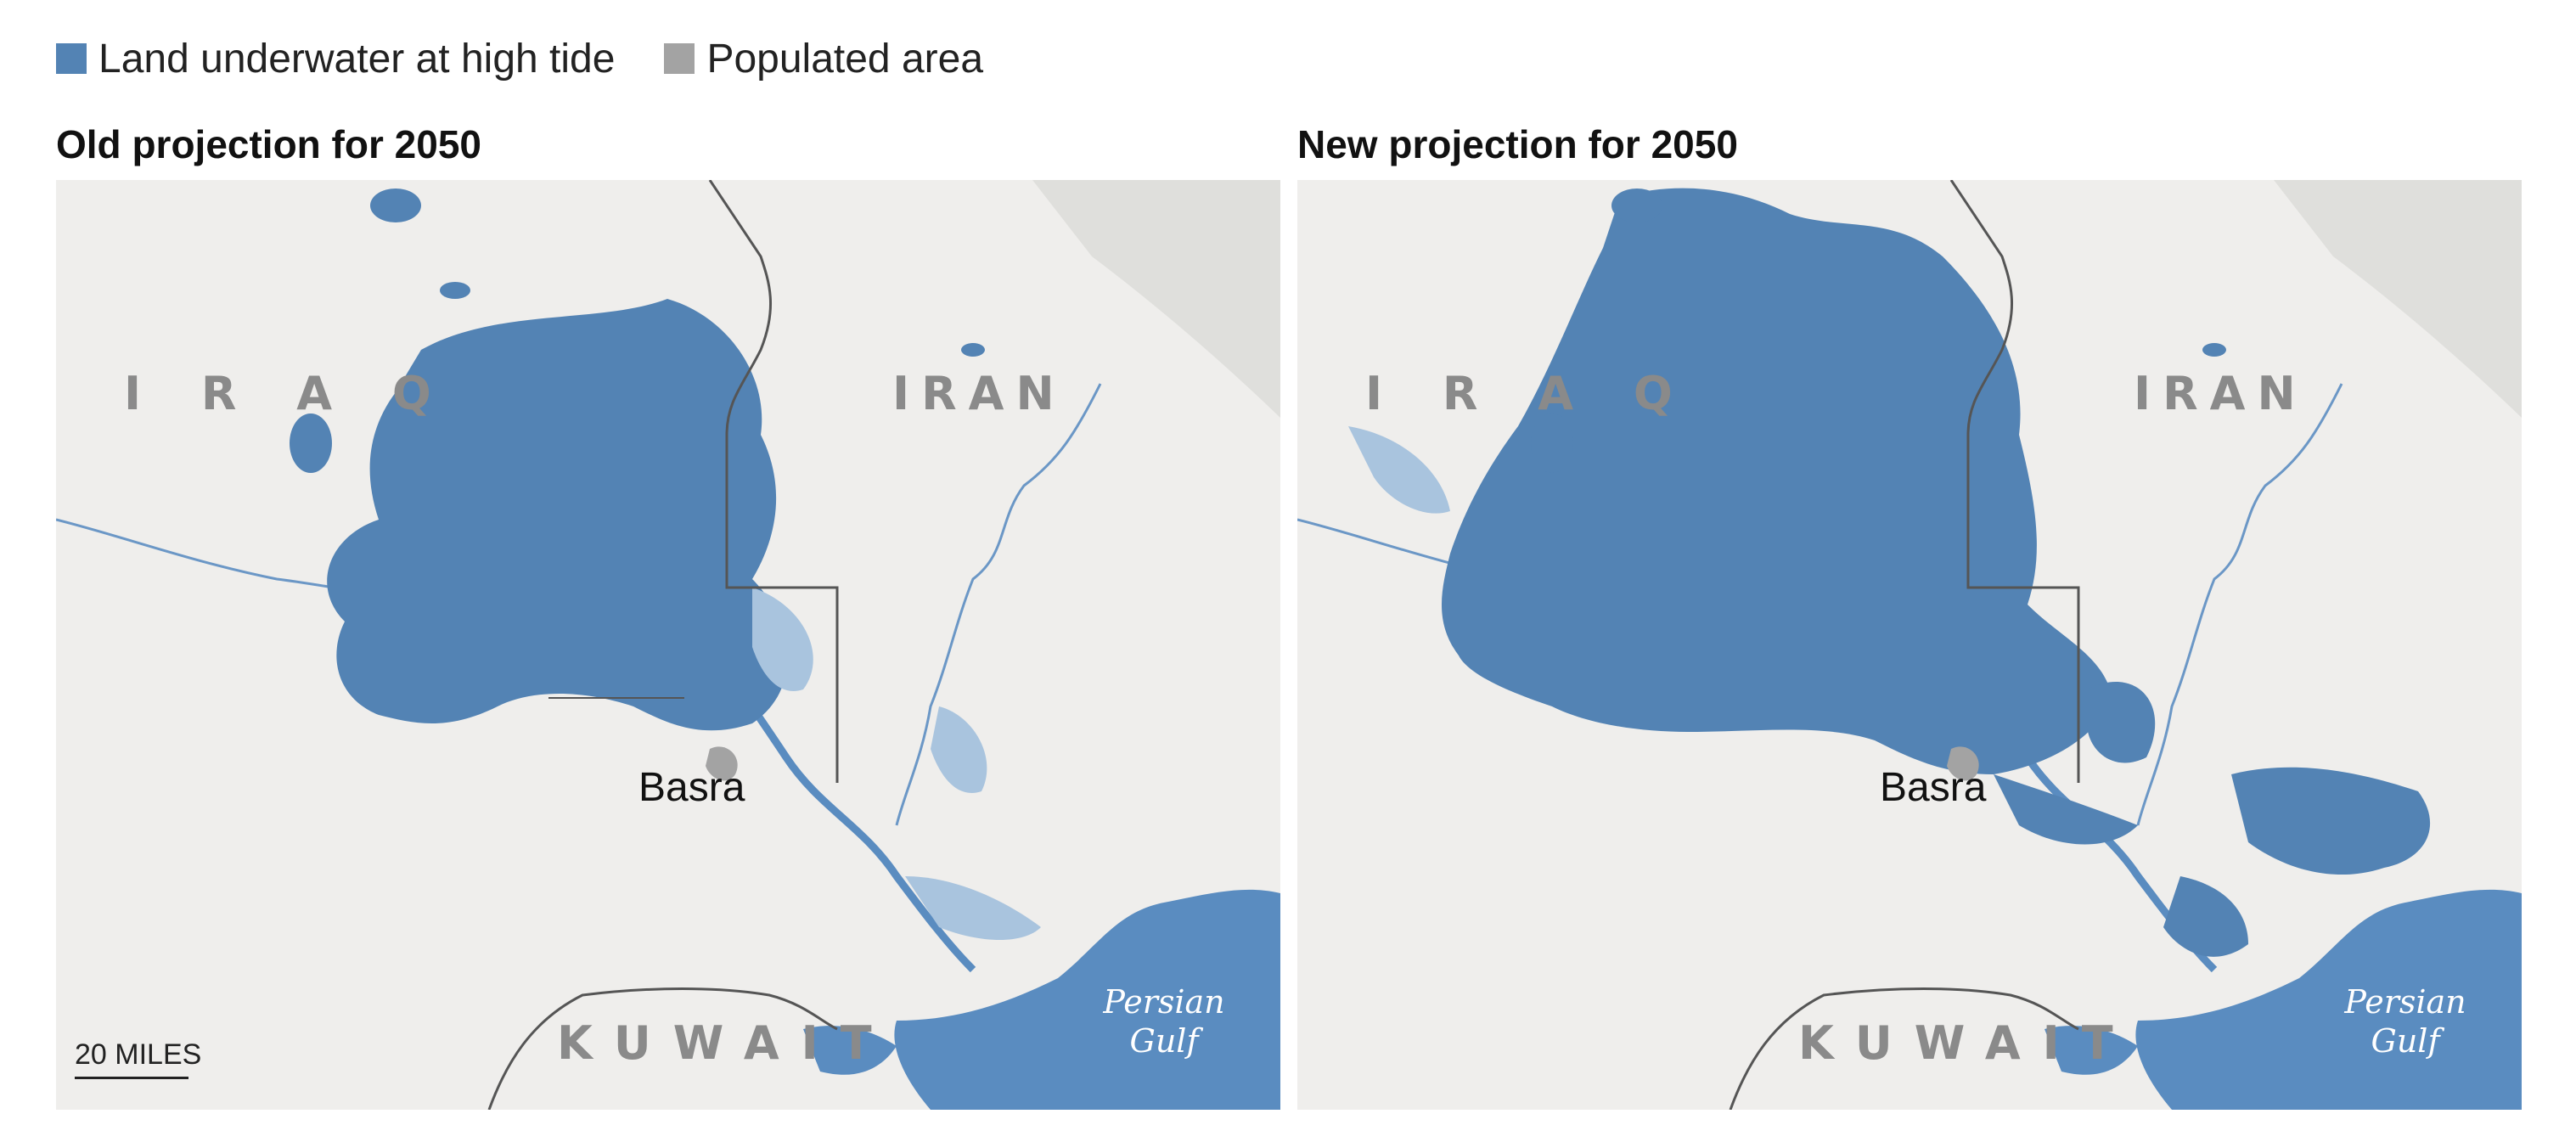 The width and height of the screenshot is (2576, 1142). I want to click on flooded-swatch, so click(71, 58).